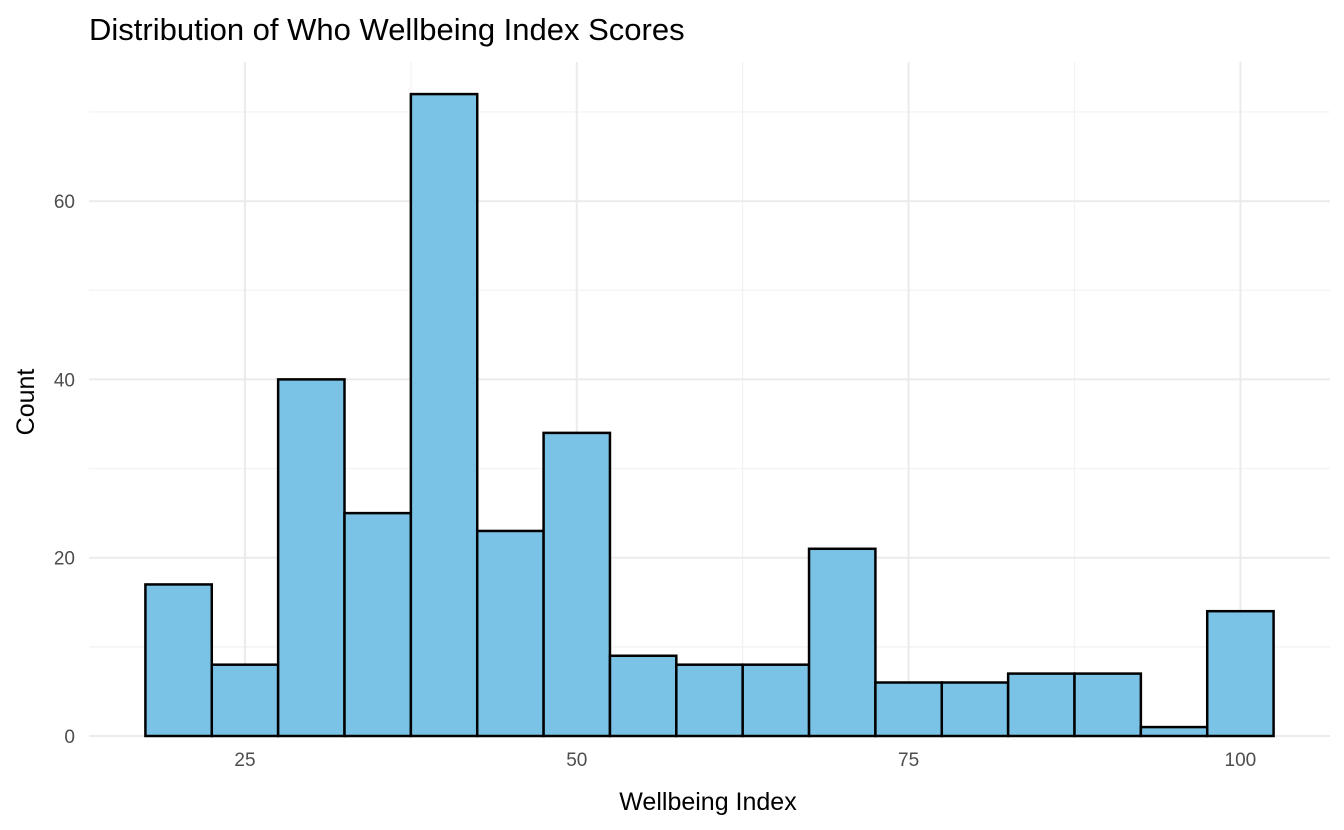 The height and width of the screenshot is (830, 1344). Describe the element at coordinates (908, 760) in the screenshot. I see `x-tick-label: 75` at that location.